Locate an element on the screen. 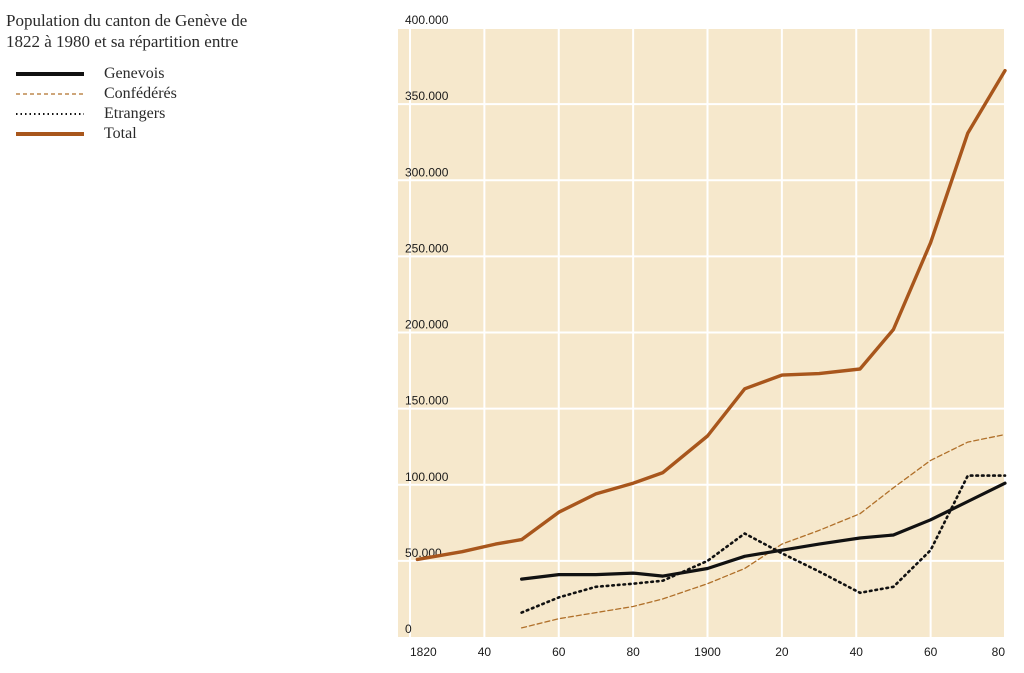 The height and width of the screenshot is (673, 1024). y-tick-label-7: 350.000 is located at coordinates (427, 96).